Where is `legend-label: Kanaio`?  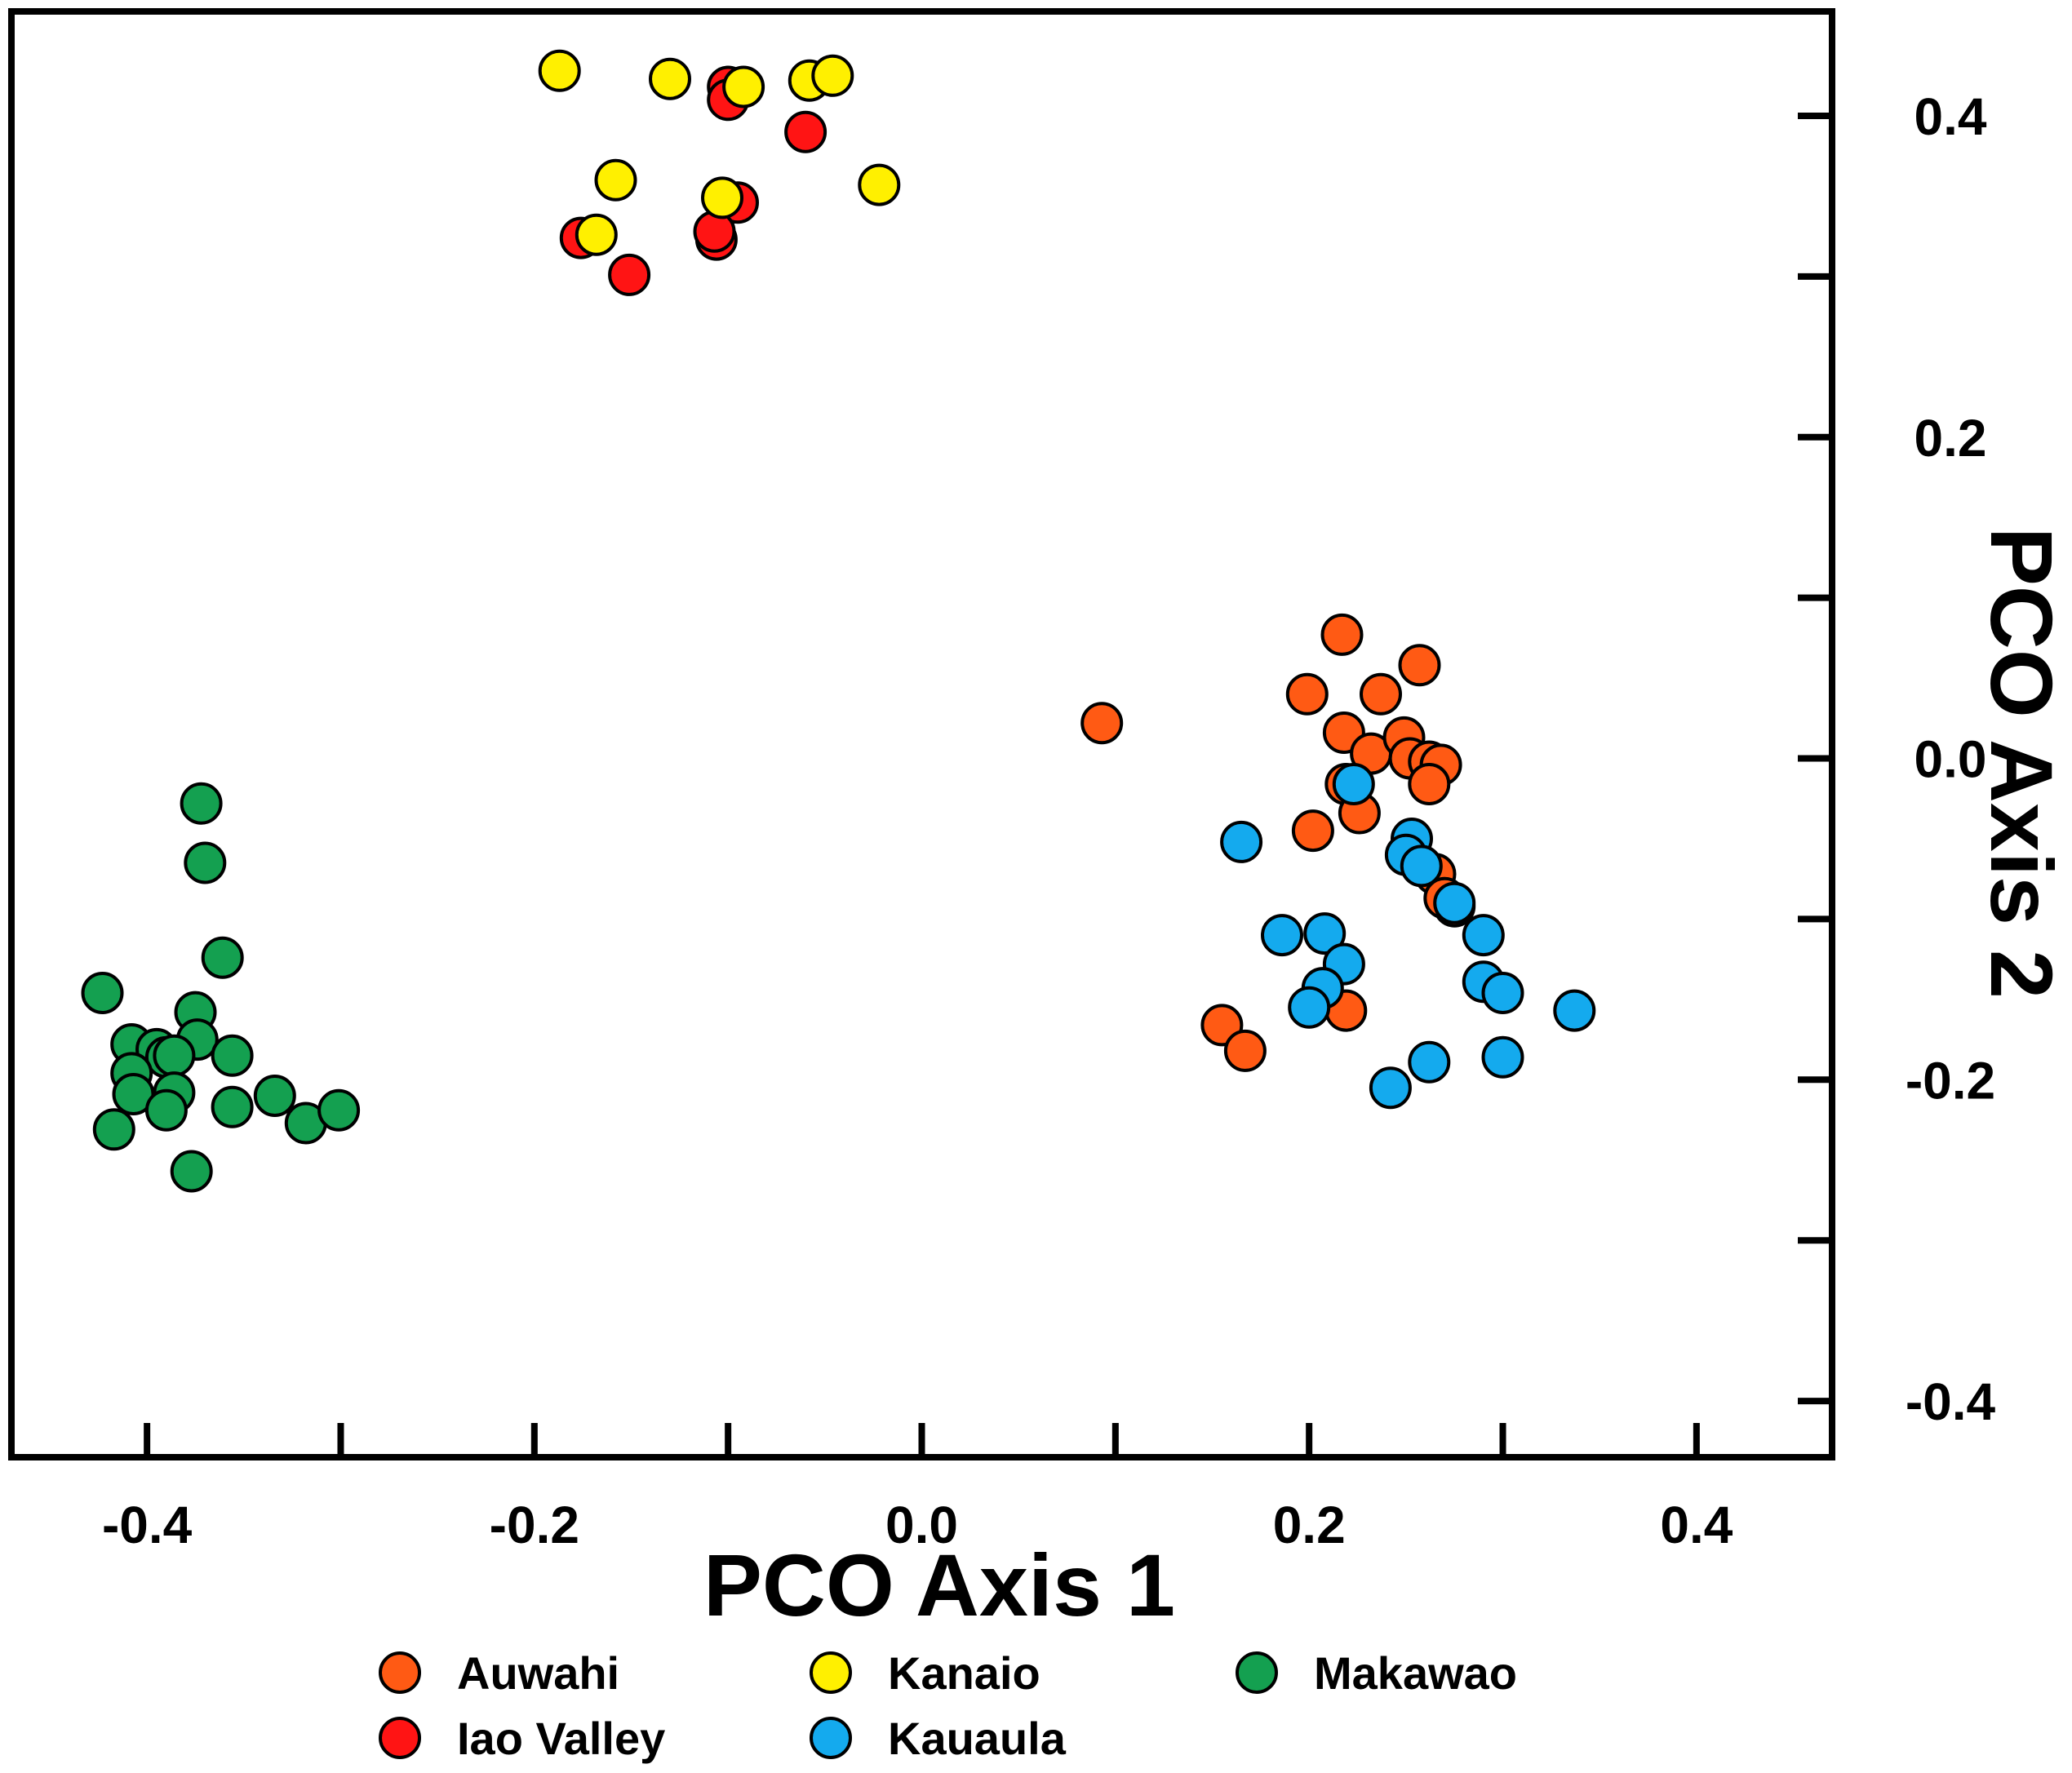
legend-label: Kanaio is located at coordinates (964, 1673).